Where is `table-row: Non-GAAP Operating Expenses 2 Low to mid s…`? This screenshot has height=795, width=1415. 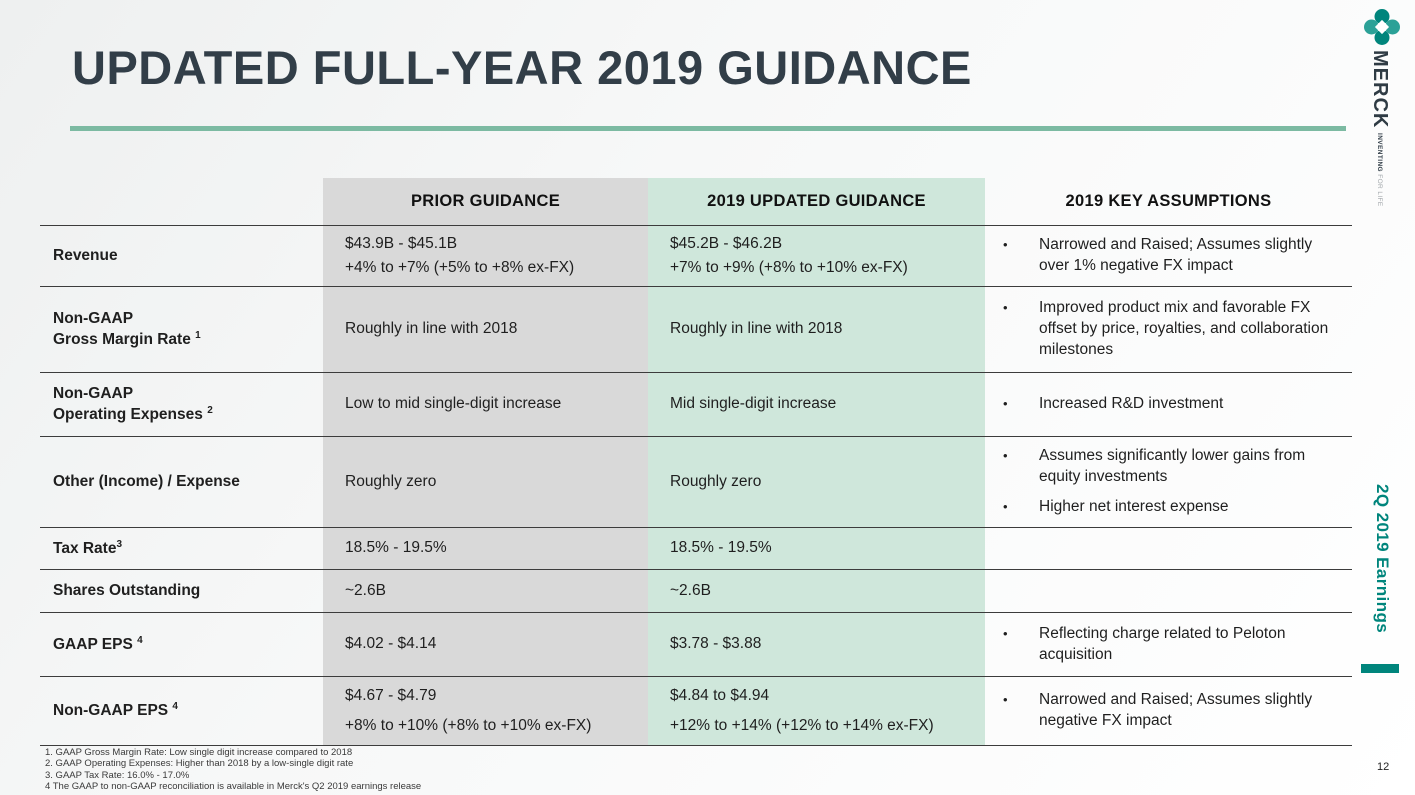 table-row: Non-GAAP Operating Expenses 2 Low to mid s… is located at coordinates (696, 404).